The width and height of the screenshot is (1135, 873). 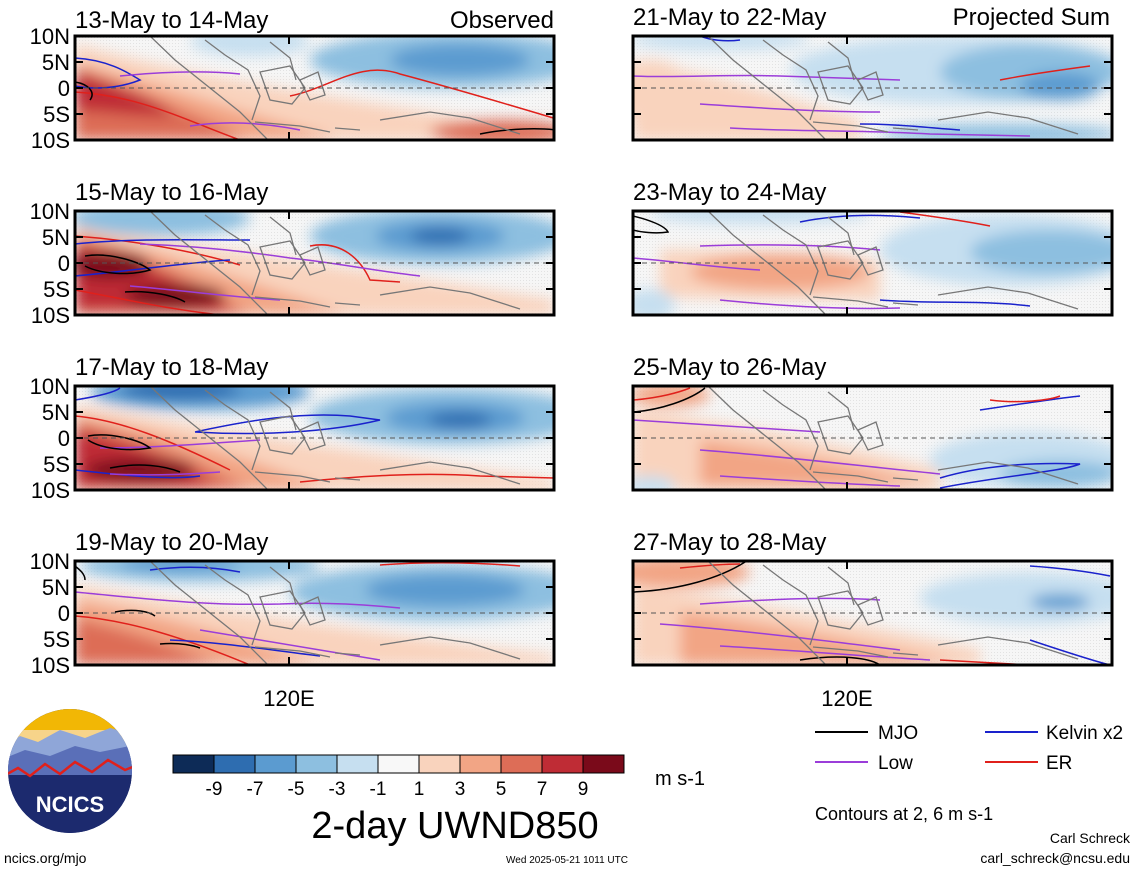 What do you see at coordinates (895, 763) in the screenshot?
I see `legend-label: Low` at bounding box center [895, 763].